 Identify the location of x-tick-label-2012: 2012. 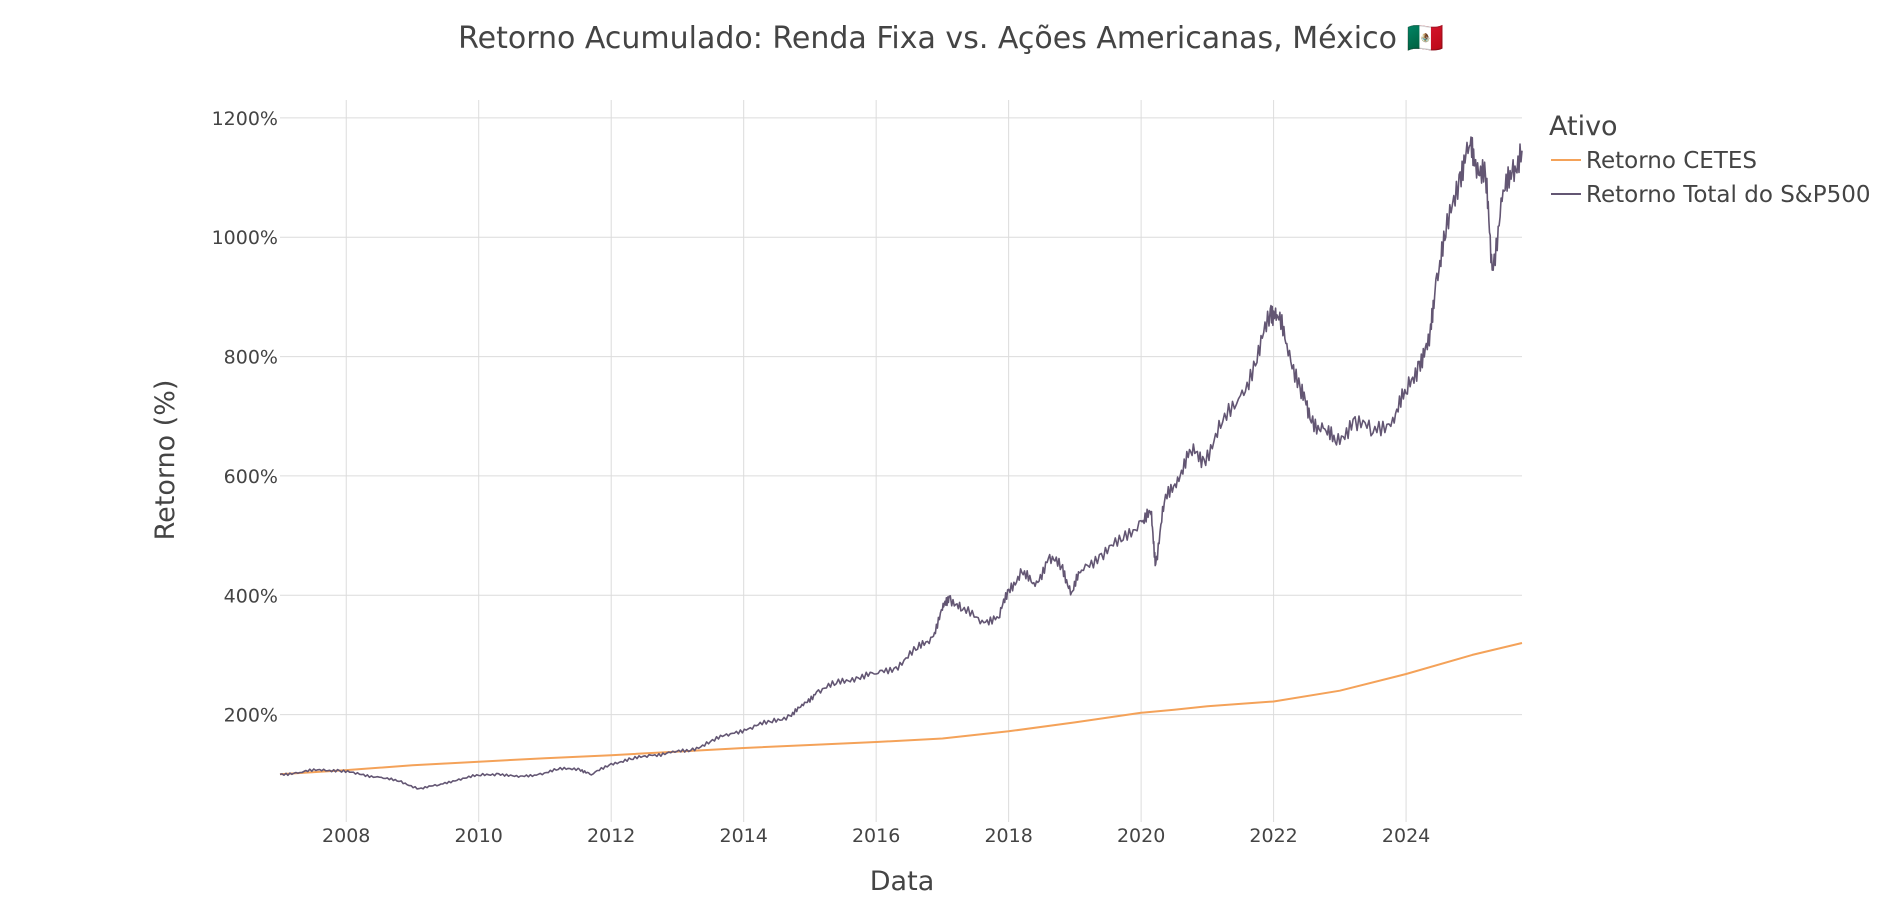
(611, 836).